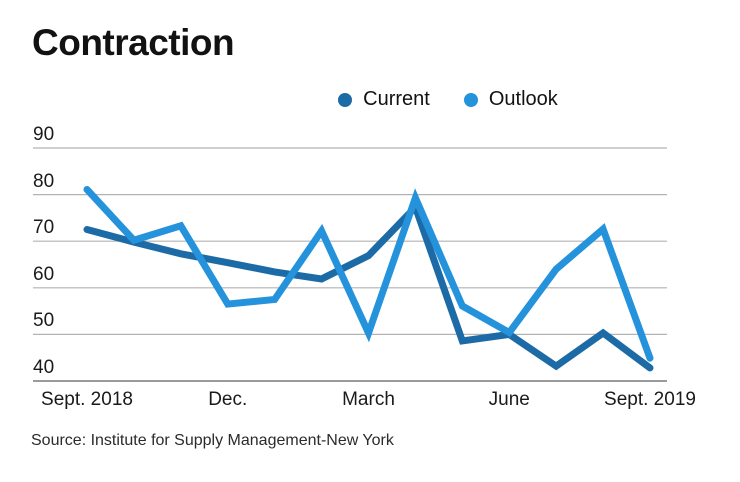 This screenshot has width=740, height=482. What do you see at coordinates (44, 274) in the screenshot?
I see `y-tick-label: 60` at bounding box center [44, 274].